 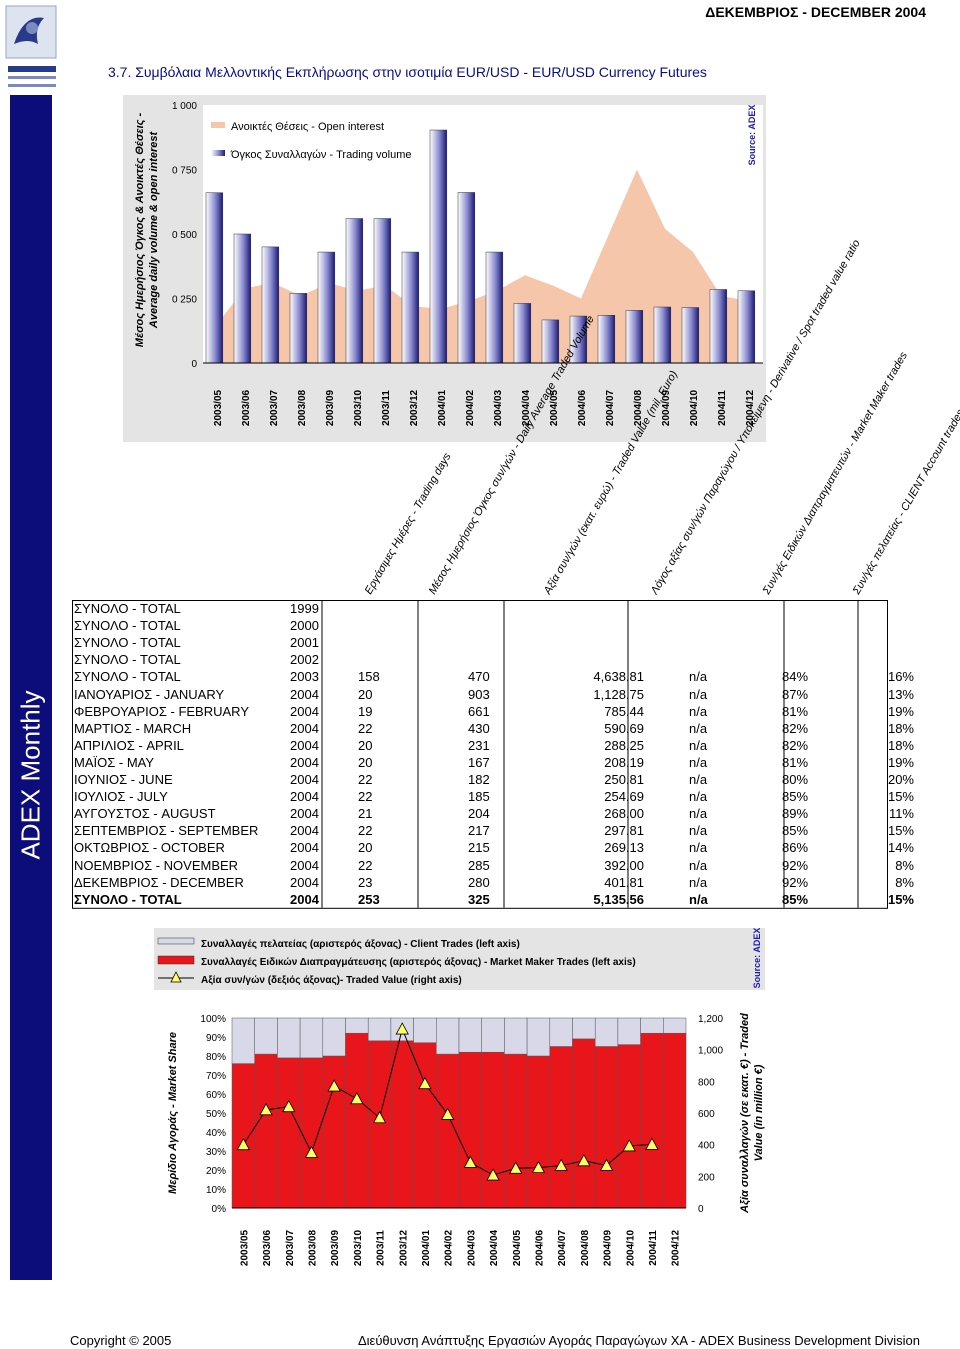 I want to click on copyright: Copyright © 2005, so click(x=121, y=1340).